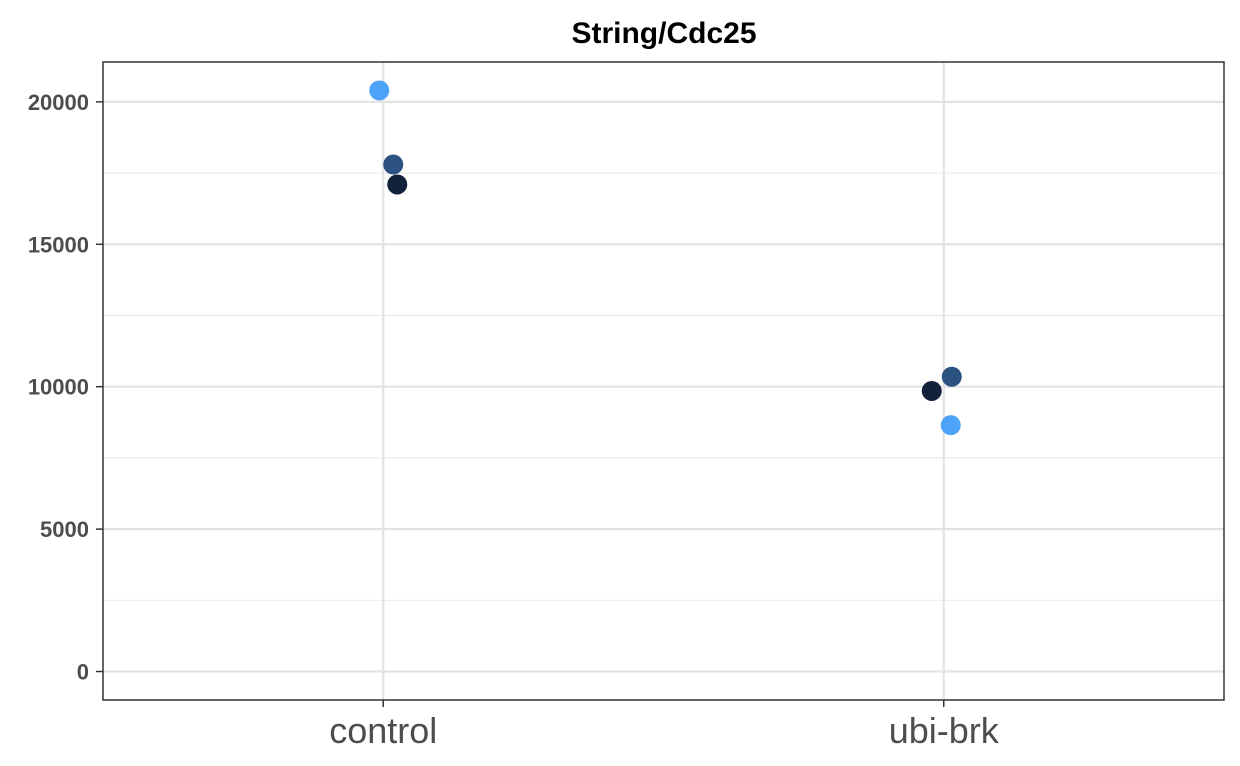 This screenshot has width=1240, height=766. What do you see at coordinates (64, 529) in the screenshot?
I see `y-tick-label: 5000` at bounding box center [64, 529].